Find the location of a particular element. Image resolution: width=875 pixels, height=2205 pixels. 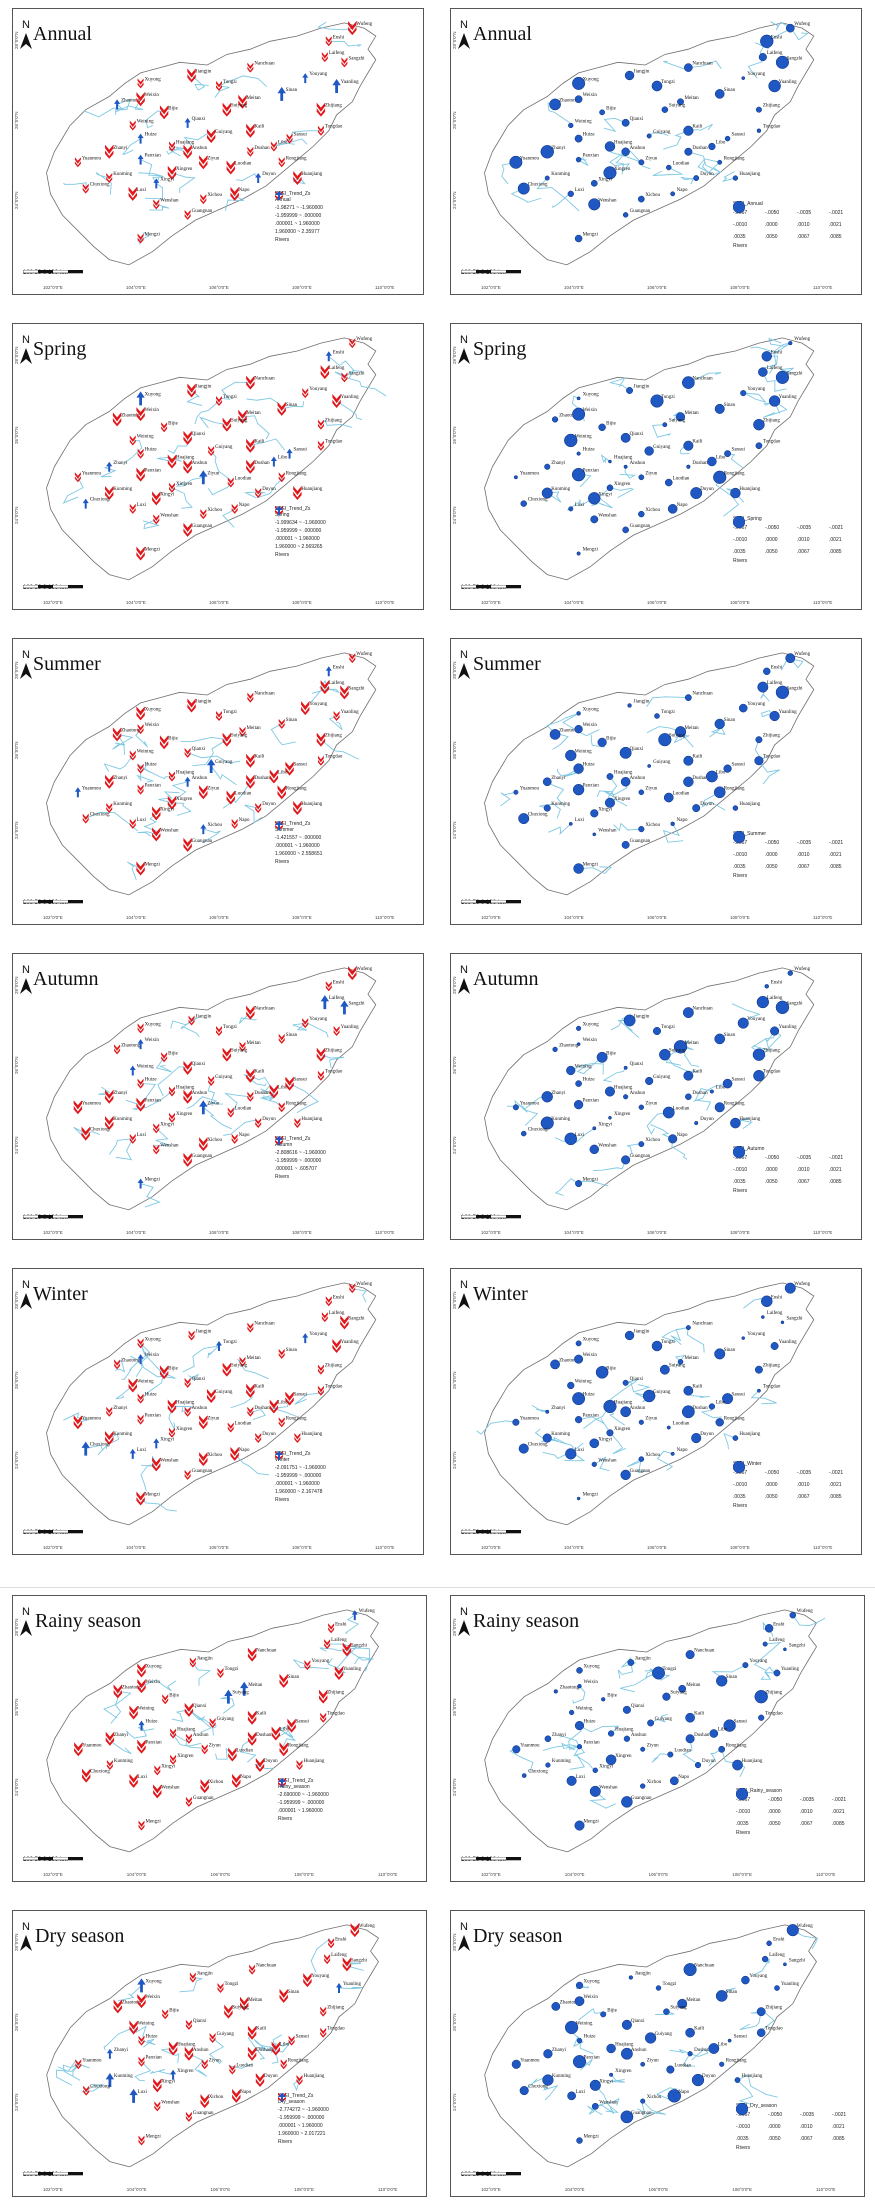

station-name-label: Wufeng is located at coordinates (802, 654).